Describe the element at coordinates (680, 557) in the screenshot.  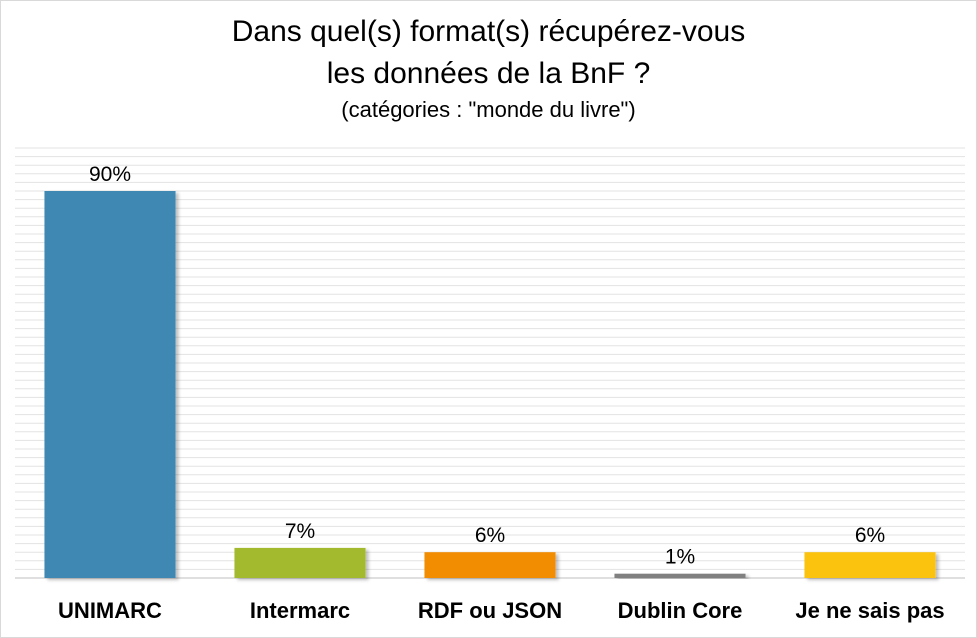
I see `data-label: 1%` at that location.